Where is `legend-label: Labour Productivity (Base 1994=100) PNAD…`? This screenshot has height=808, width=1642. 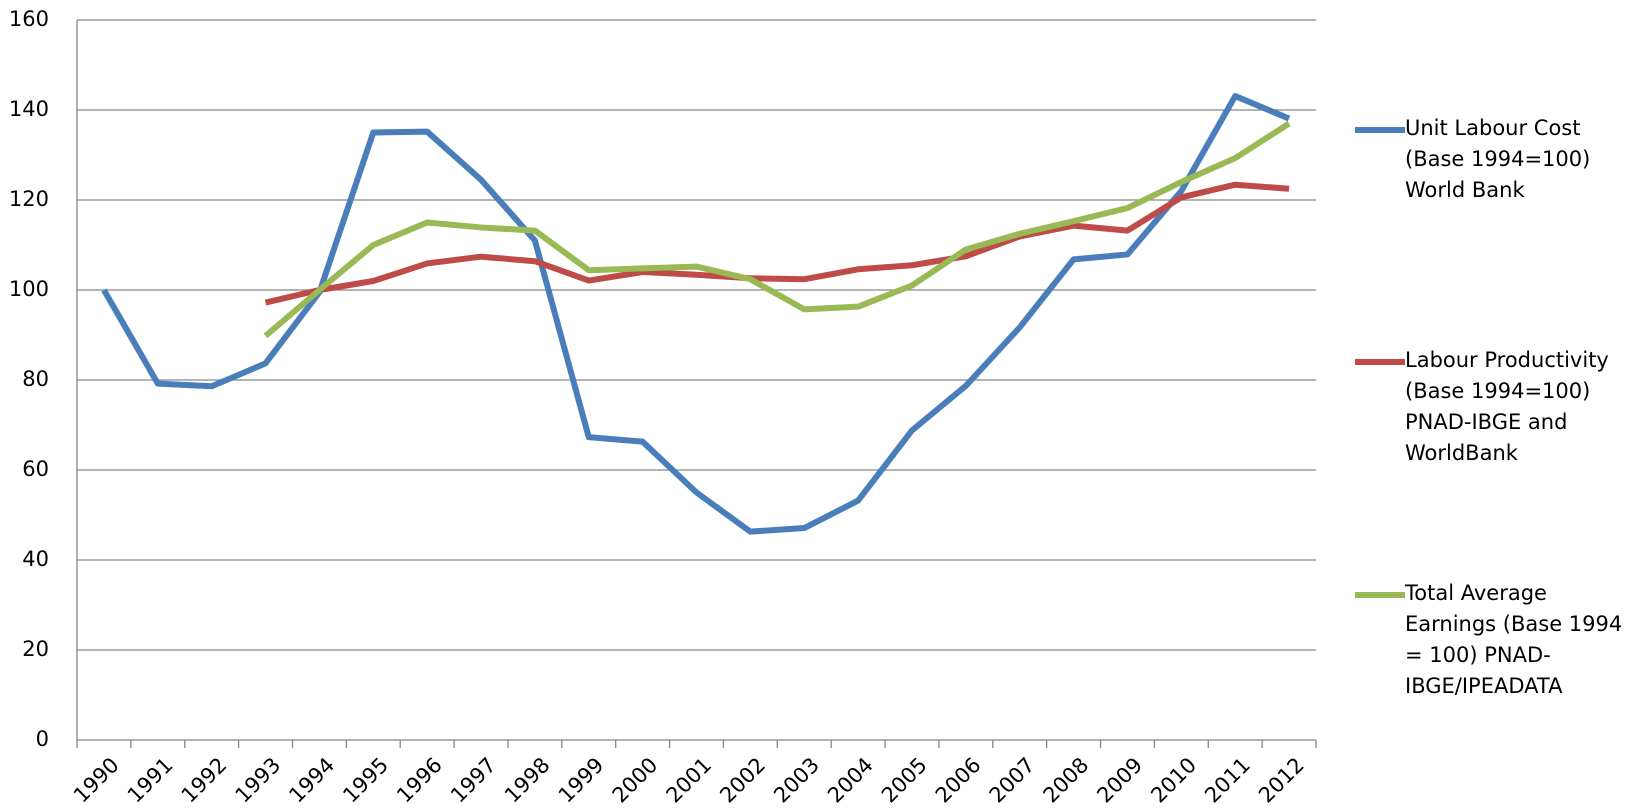
legend-label: Labour Productivity (Base 1994=100) PNAD… is located at coordinates (1507, 406).